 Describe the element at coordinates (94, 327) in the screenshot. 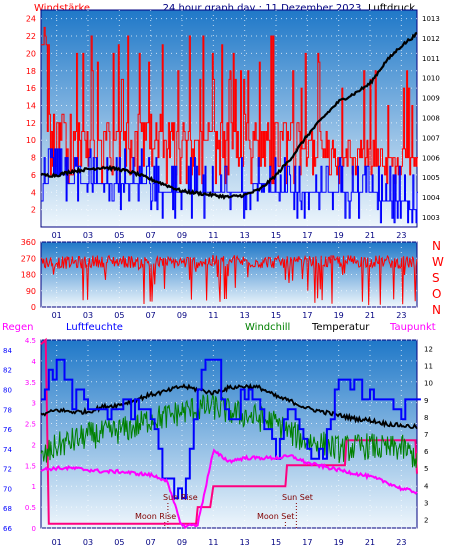

I see `legend-humidity: Luftfeuchte` at that location.